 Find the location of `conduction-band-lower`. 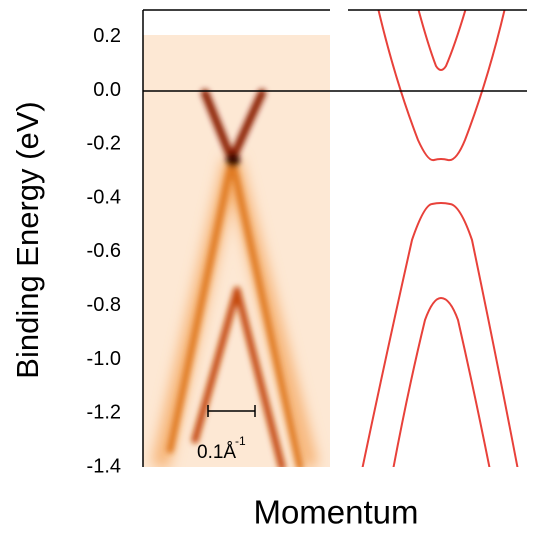

conduction-band-lower is located at coordinates (441, 86).